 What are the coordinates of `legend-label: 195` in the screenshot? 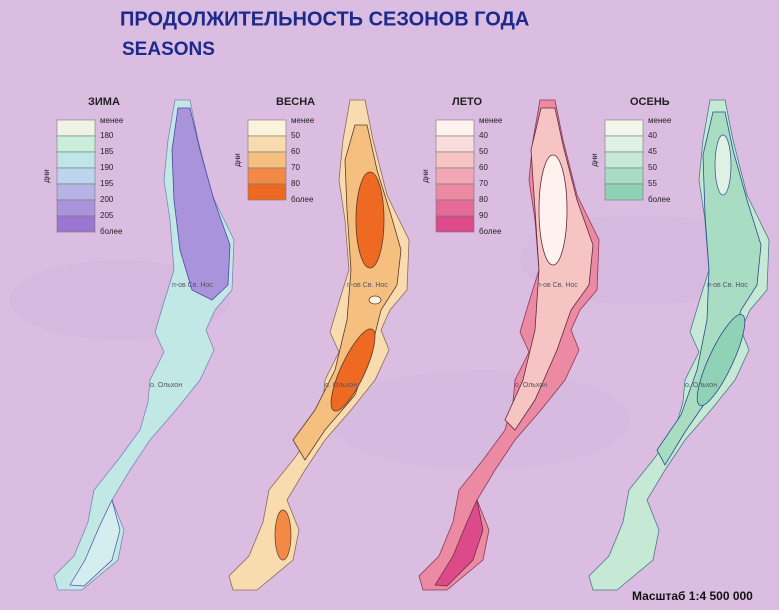 It's located at (107, 183).